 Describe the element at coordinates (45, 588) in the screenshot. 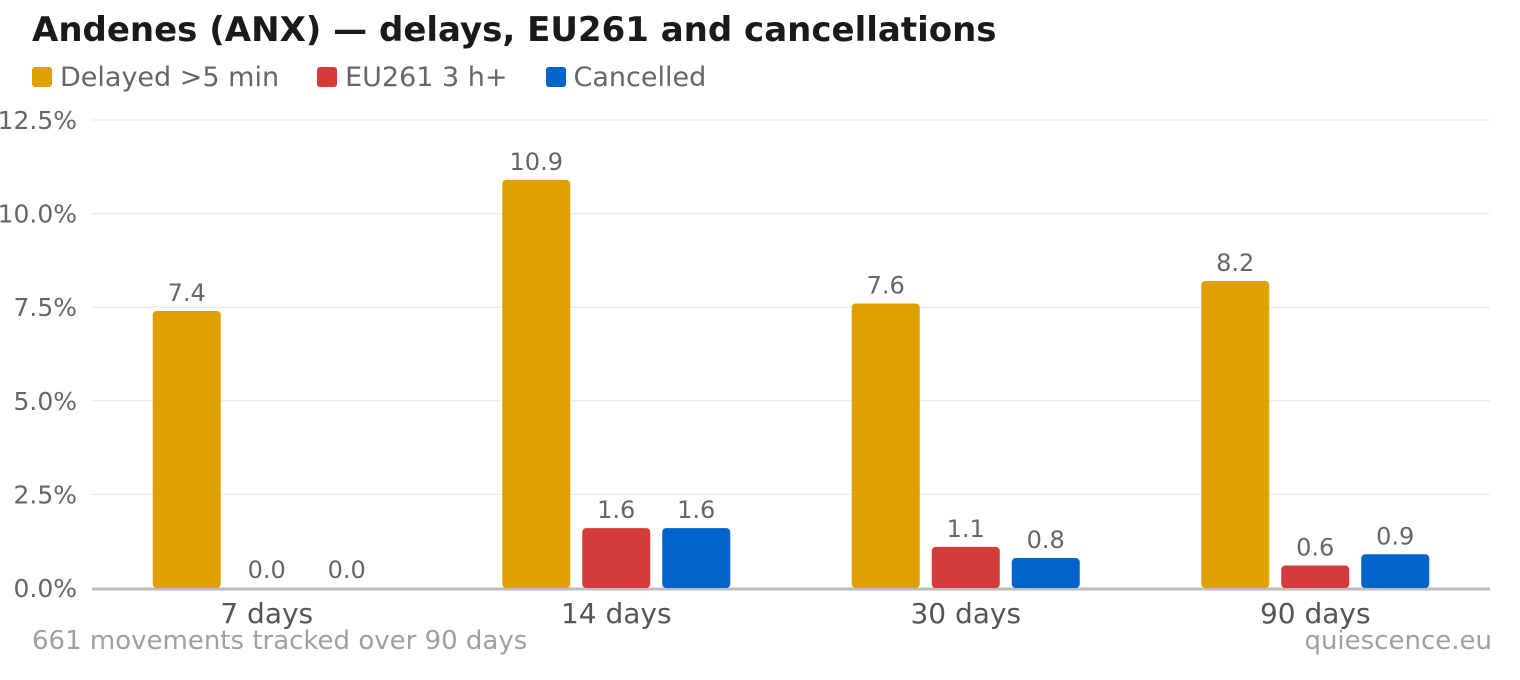

I see `y-tick-label: 0.0%` at that location.